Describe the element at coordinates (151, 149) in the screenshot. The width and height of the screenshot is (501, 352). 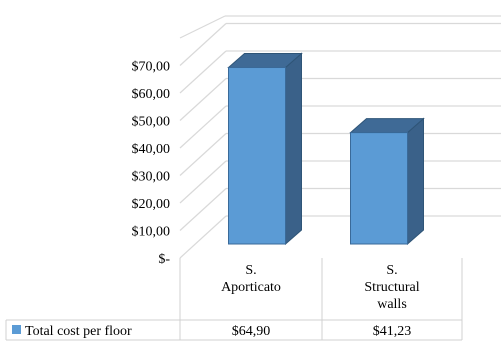
I see `y-tick-label: $40,00` at that location.